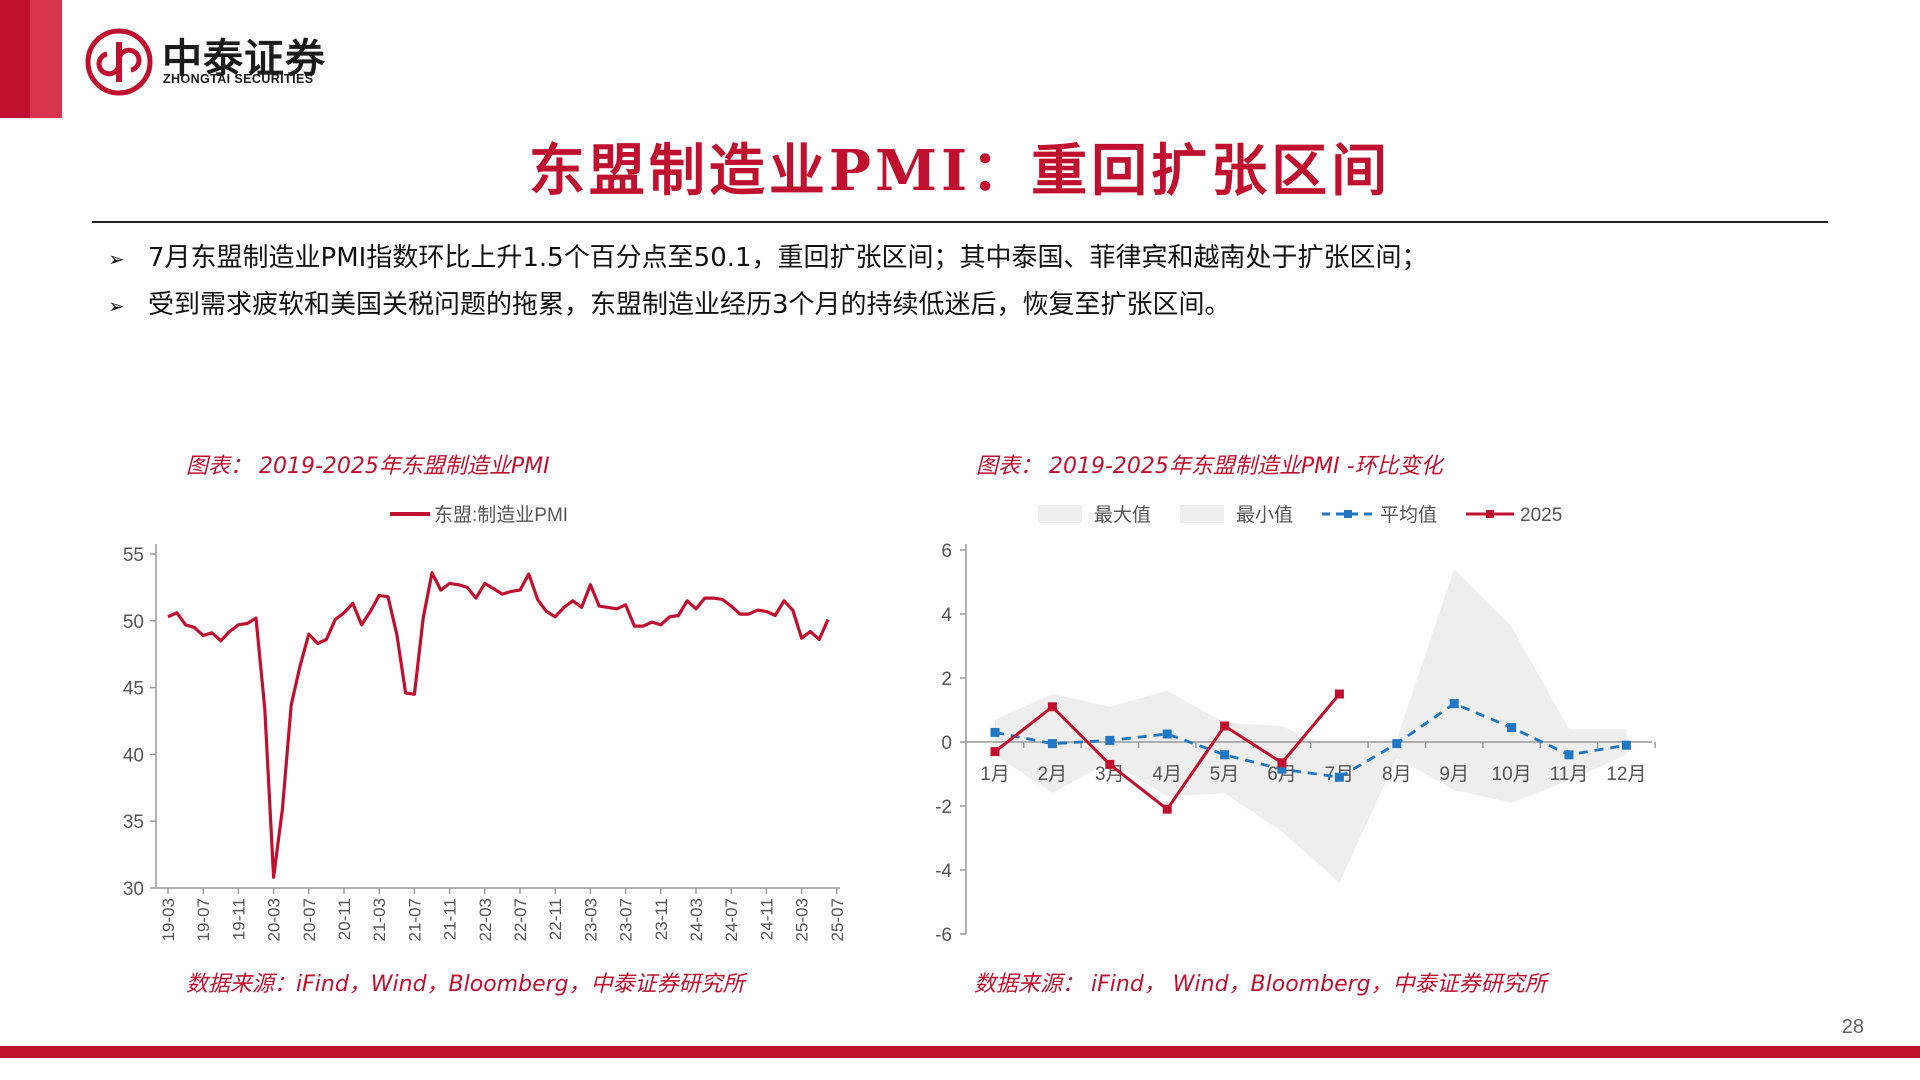  I want to click on legend-label-min: 最小值, so click(1264, 515).